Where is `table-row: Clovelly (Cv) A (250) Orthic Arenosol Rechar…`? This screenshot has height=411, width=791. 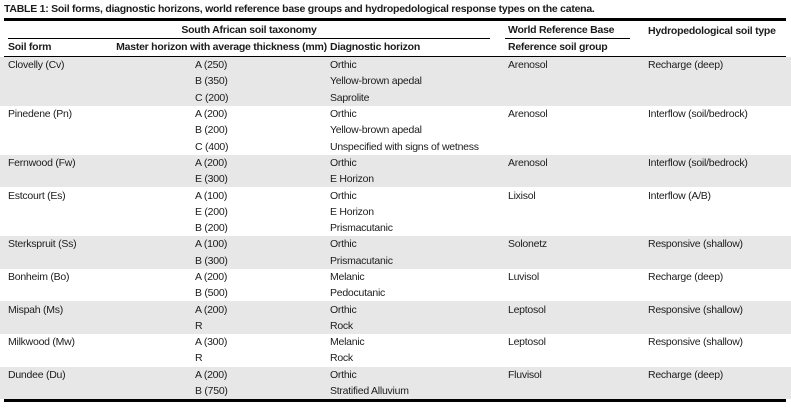 table-row: Clovelly (Cv) A (250) Orthic Arenosol Rechar… is located at coordinates (395, 65).